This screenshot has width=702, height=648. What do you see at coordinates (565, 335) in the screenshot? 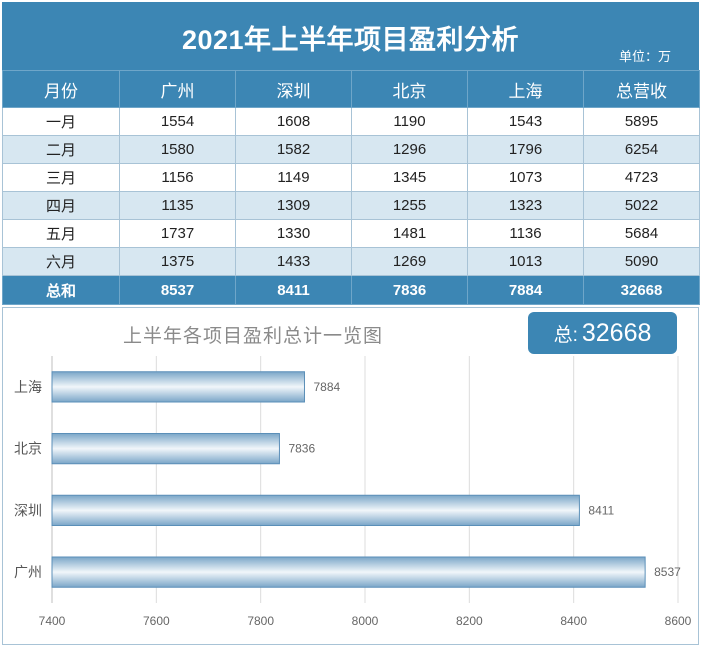
I see `total-badge-label: 总:` at bounding box center [565, 335].